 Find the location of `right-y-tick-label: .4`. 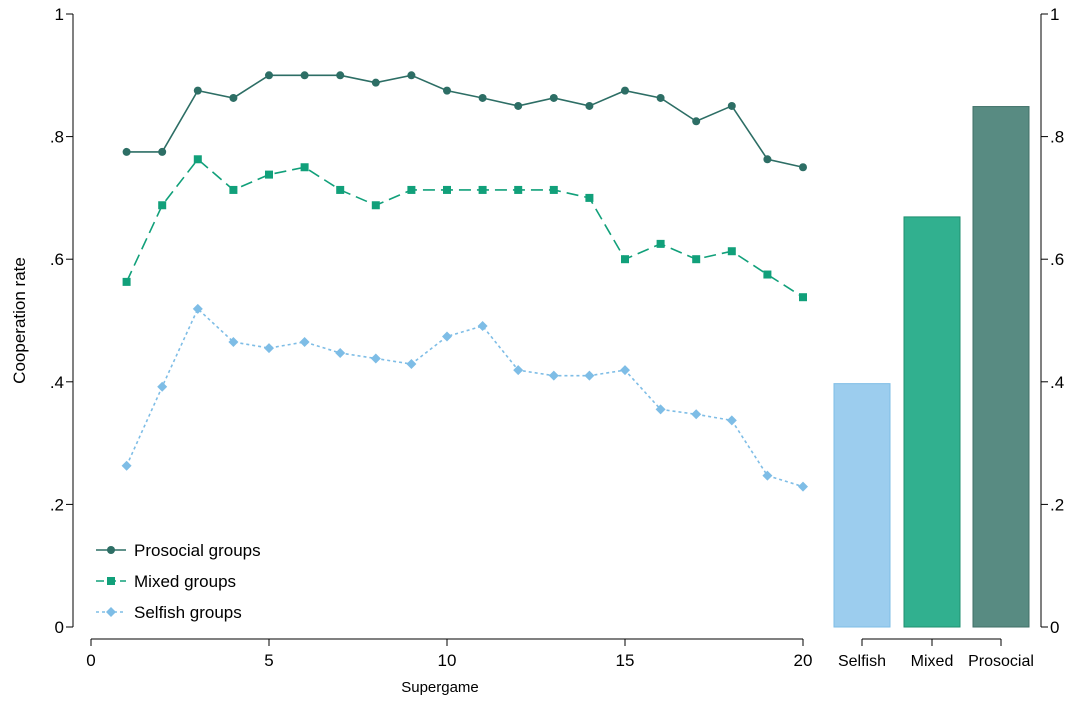

right-y-tick-label: .4 is located at coordinates (1057, 382).